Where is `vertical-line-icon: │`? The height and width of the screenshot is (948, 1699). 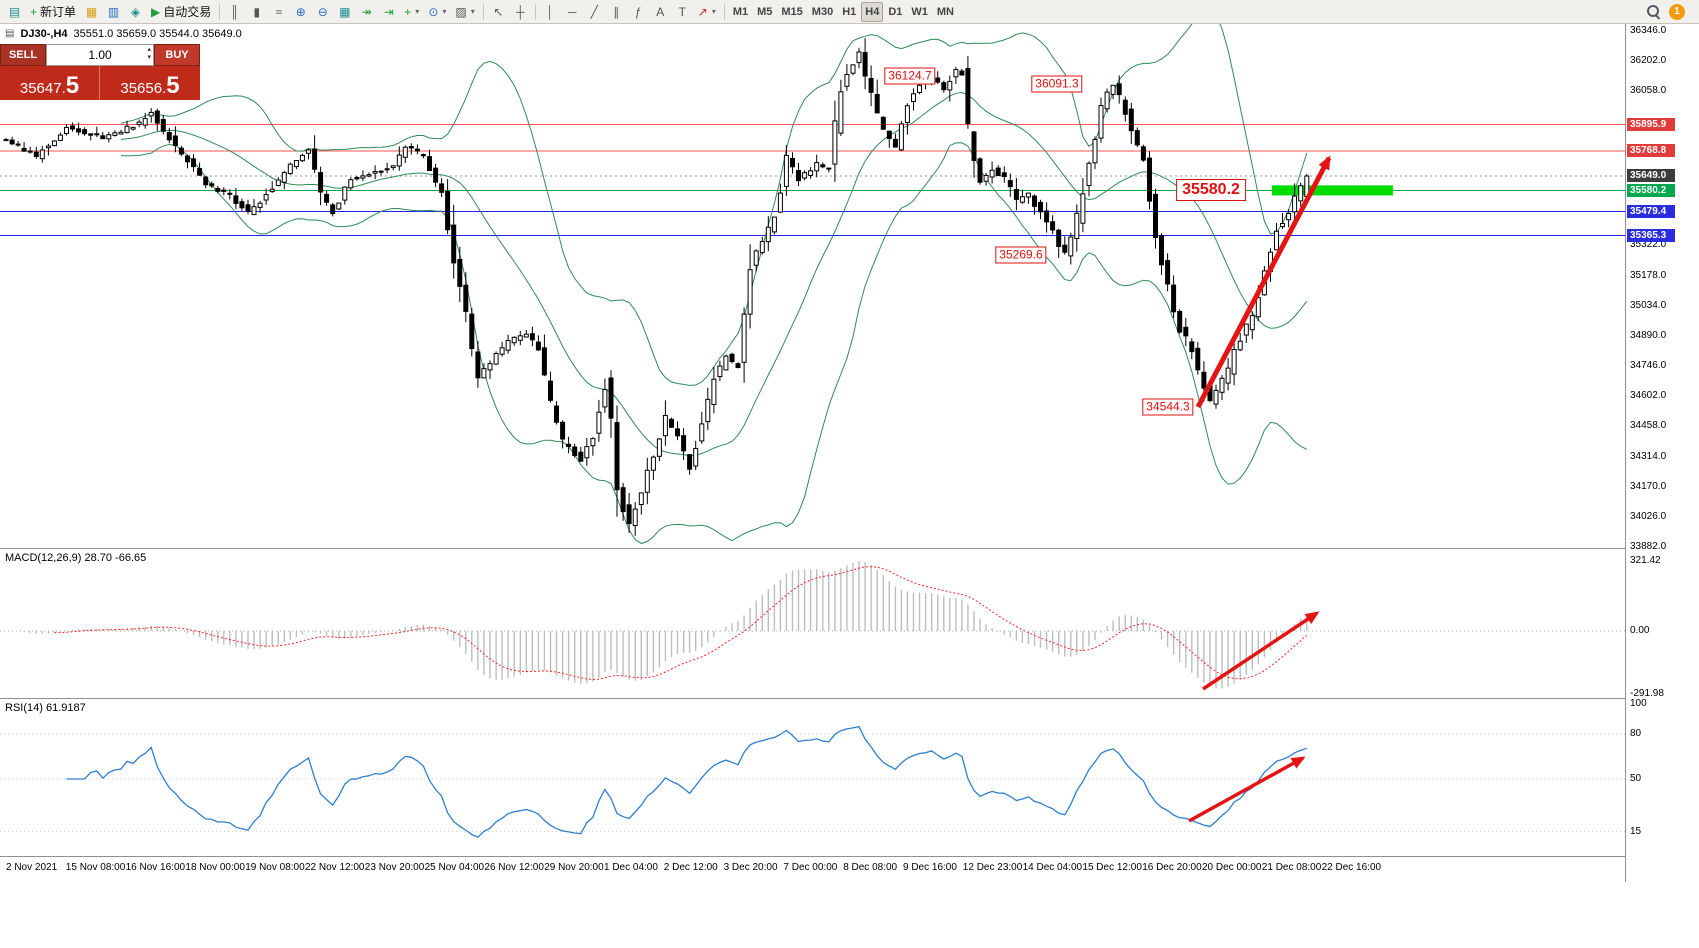 vertical-line-icon: │ is located at coordinates (550, 11).